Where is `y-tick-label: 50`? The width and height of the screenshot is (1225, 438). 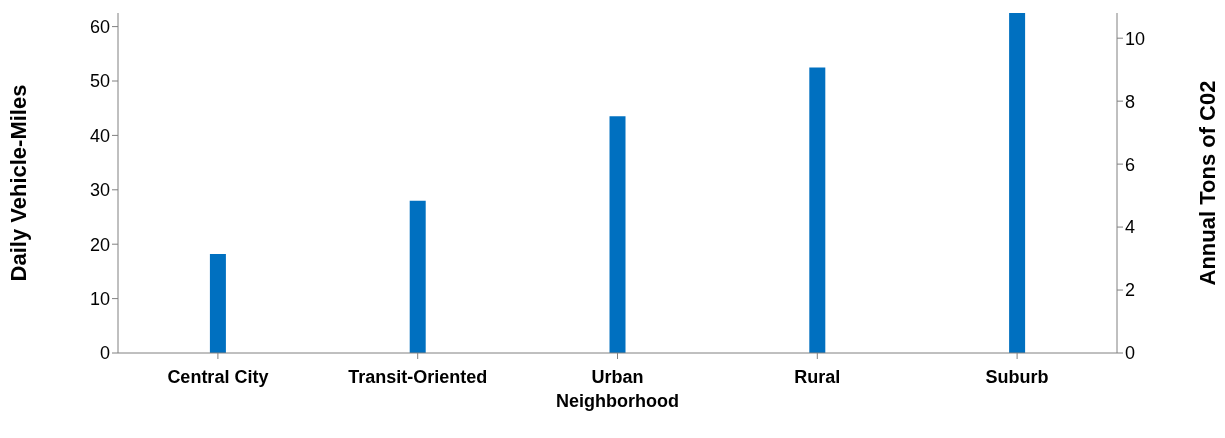 y-tick-label: 50 is located at coordinates (99, 81).